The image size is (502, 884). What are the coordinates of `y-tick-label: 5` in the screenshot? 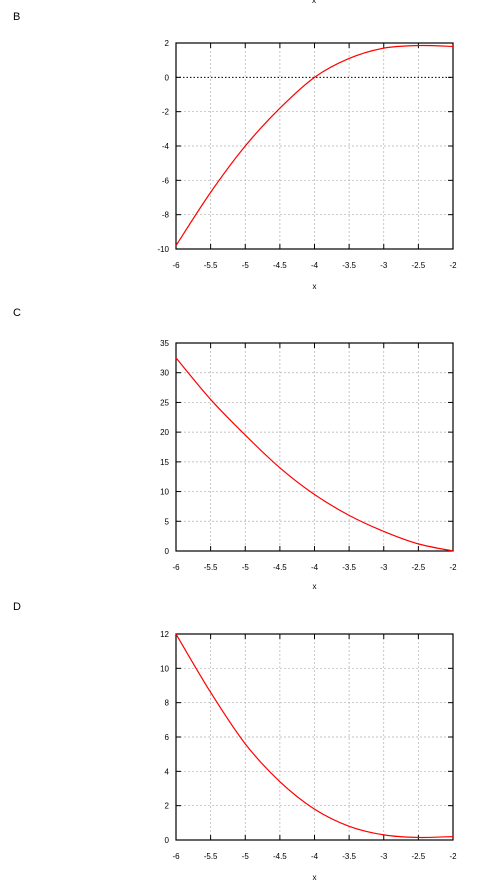 It's located at (167, 521).